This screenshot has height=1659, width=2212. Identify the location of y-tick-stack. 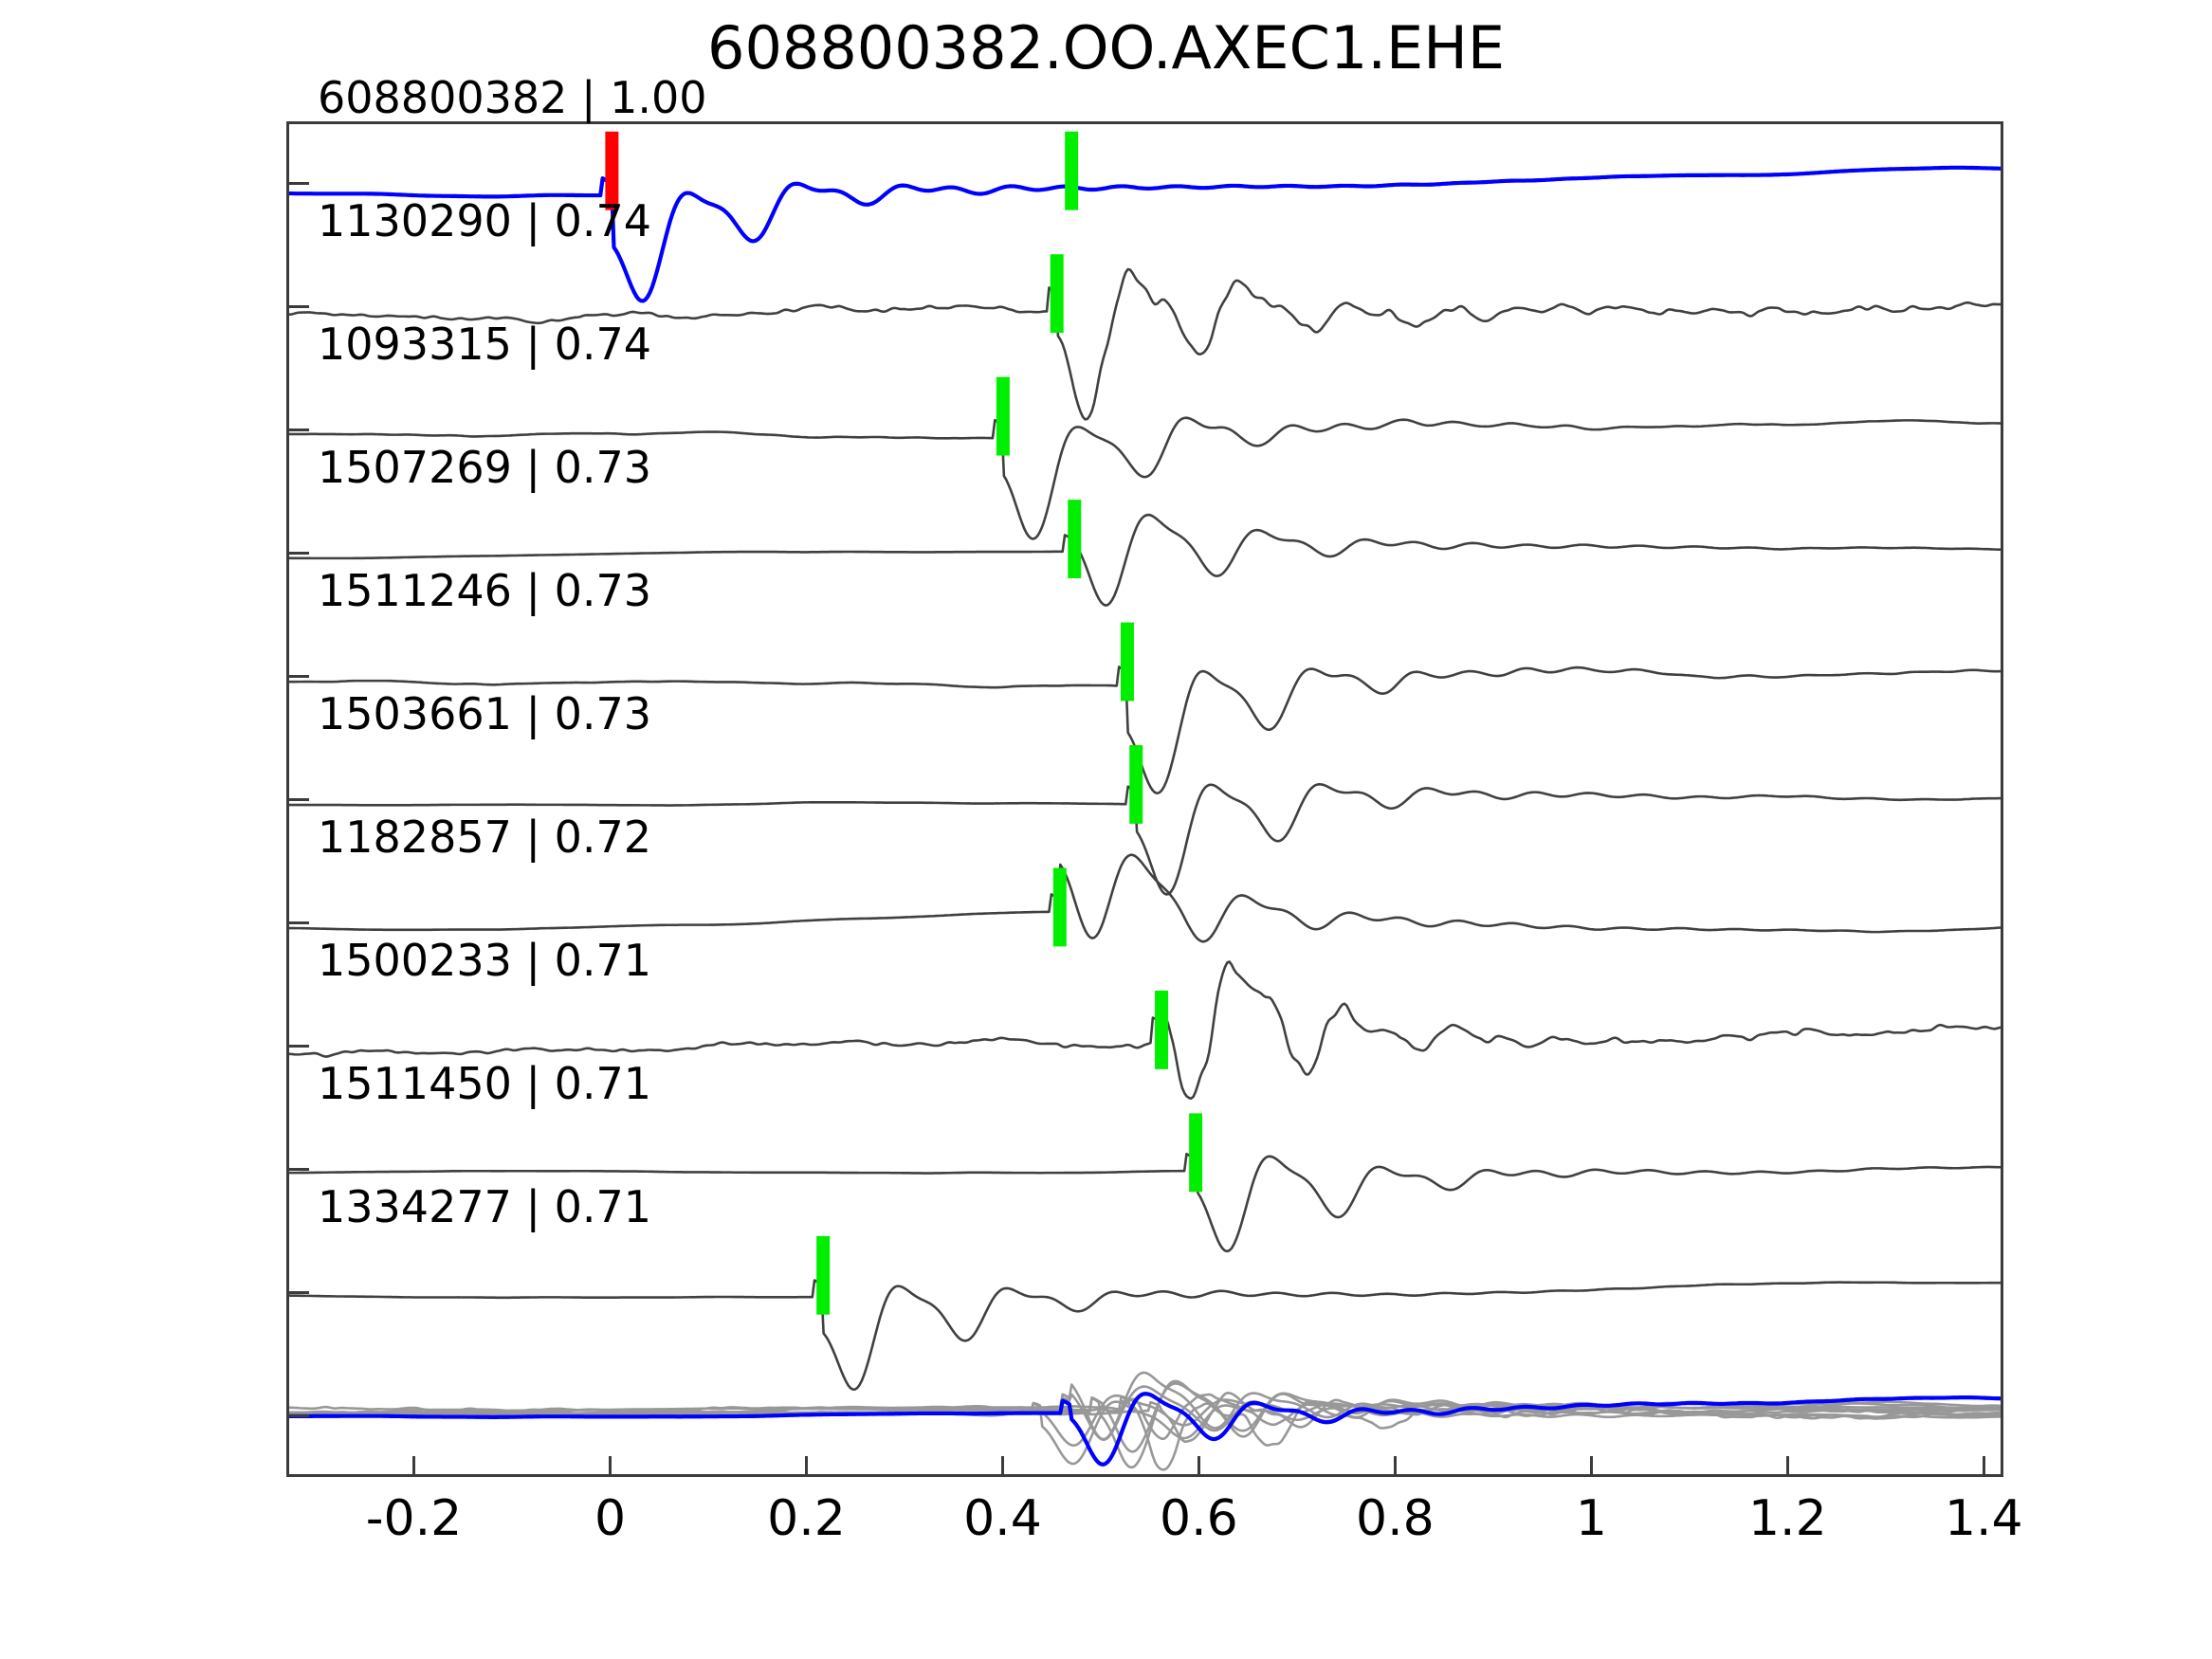
(298, 1416).